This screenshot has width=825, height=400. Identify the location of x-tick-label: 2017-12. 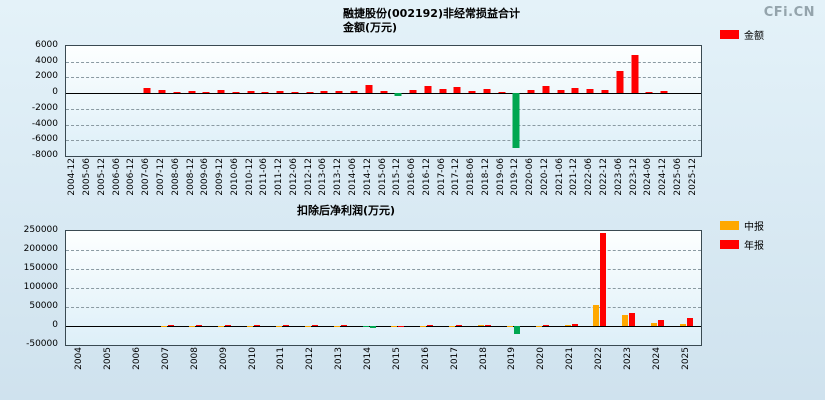
(456, 177).